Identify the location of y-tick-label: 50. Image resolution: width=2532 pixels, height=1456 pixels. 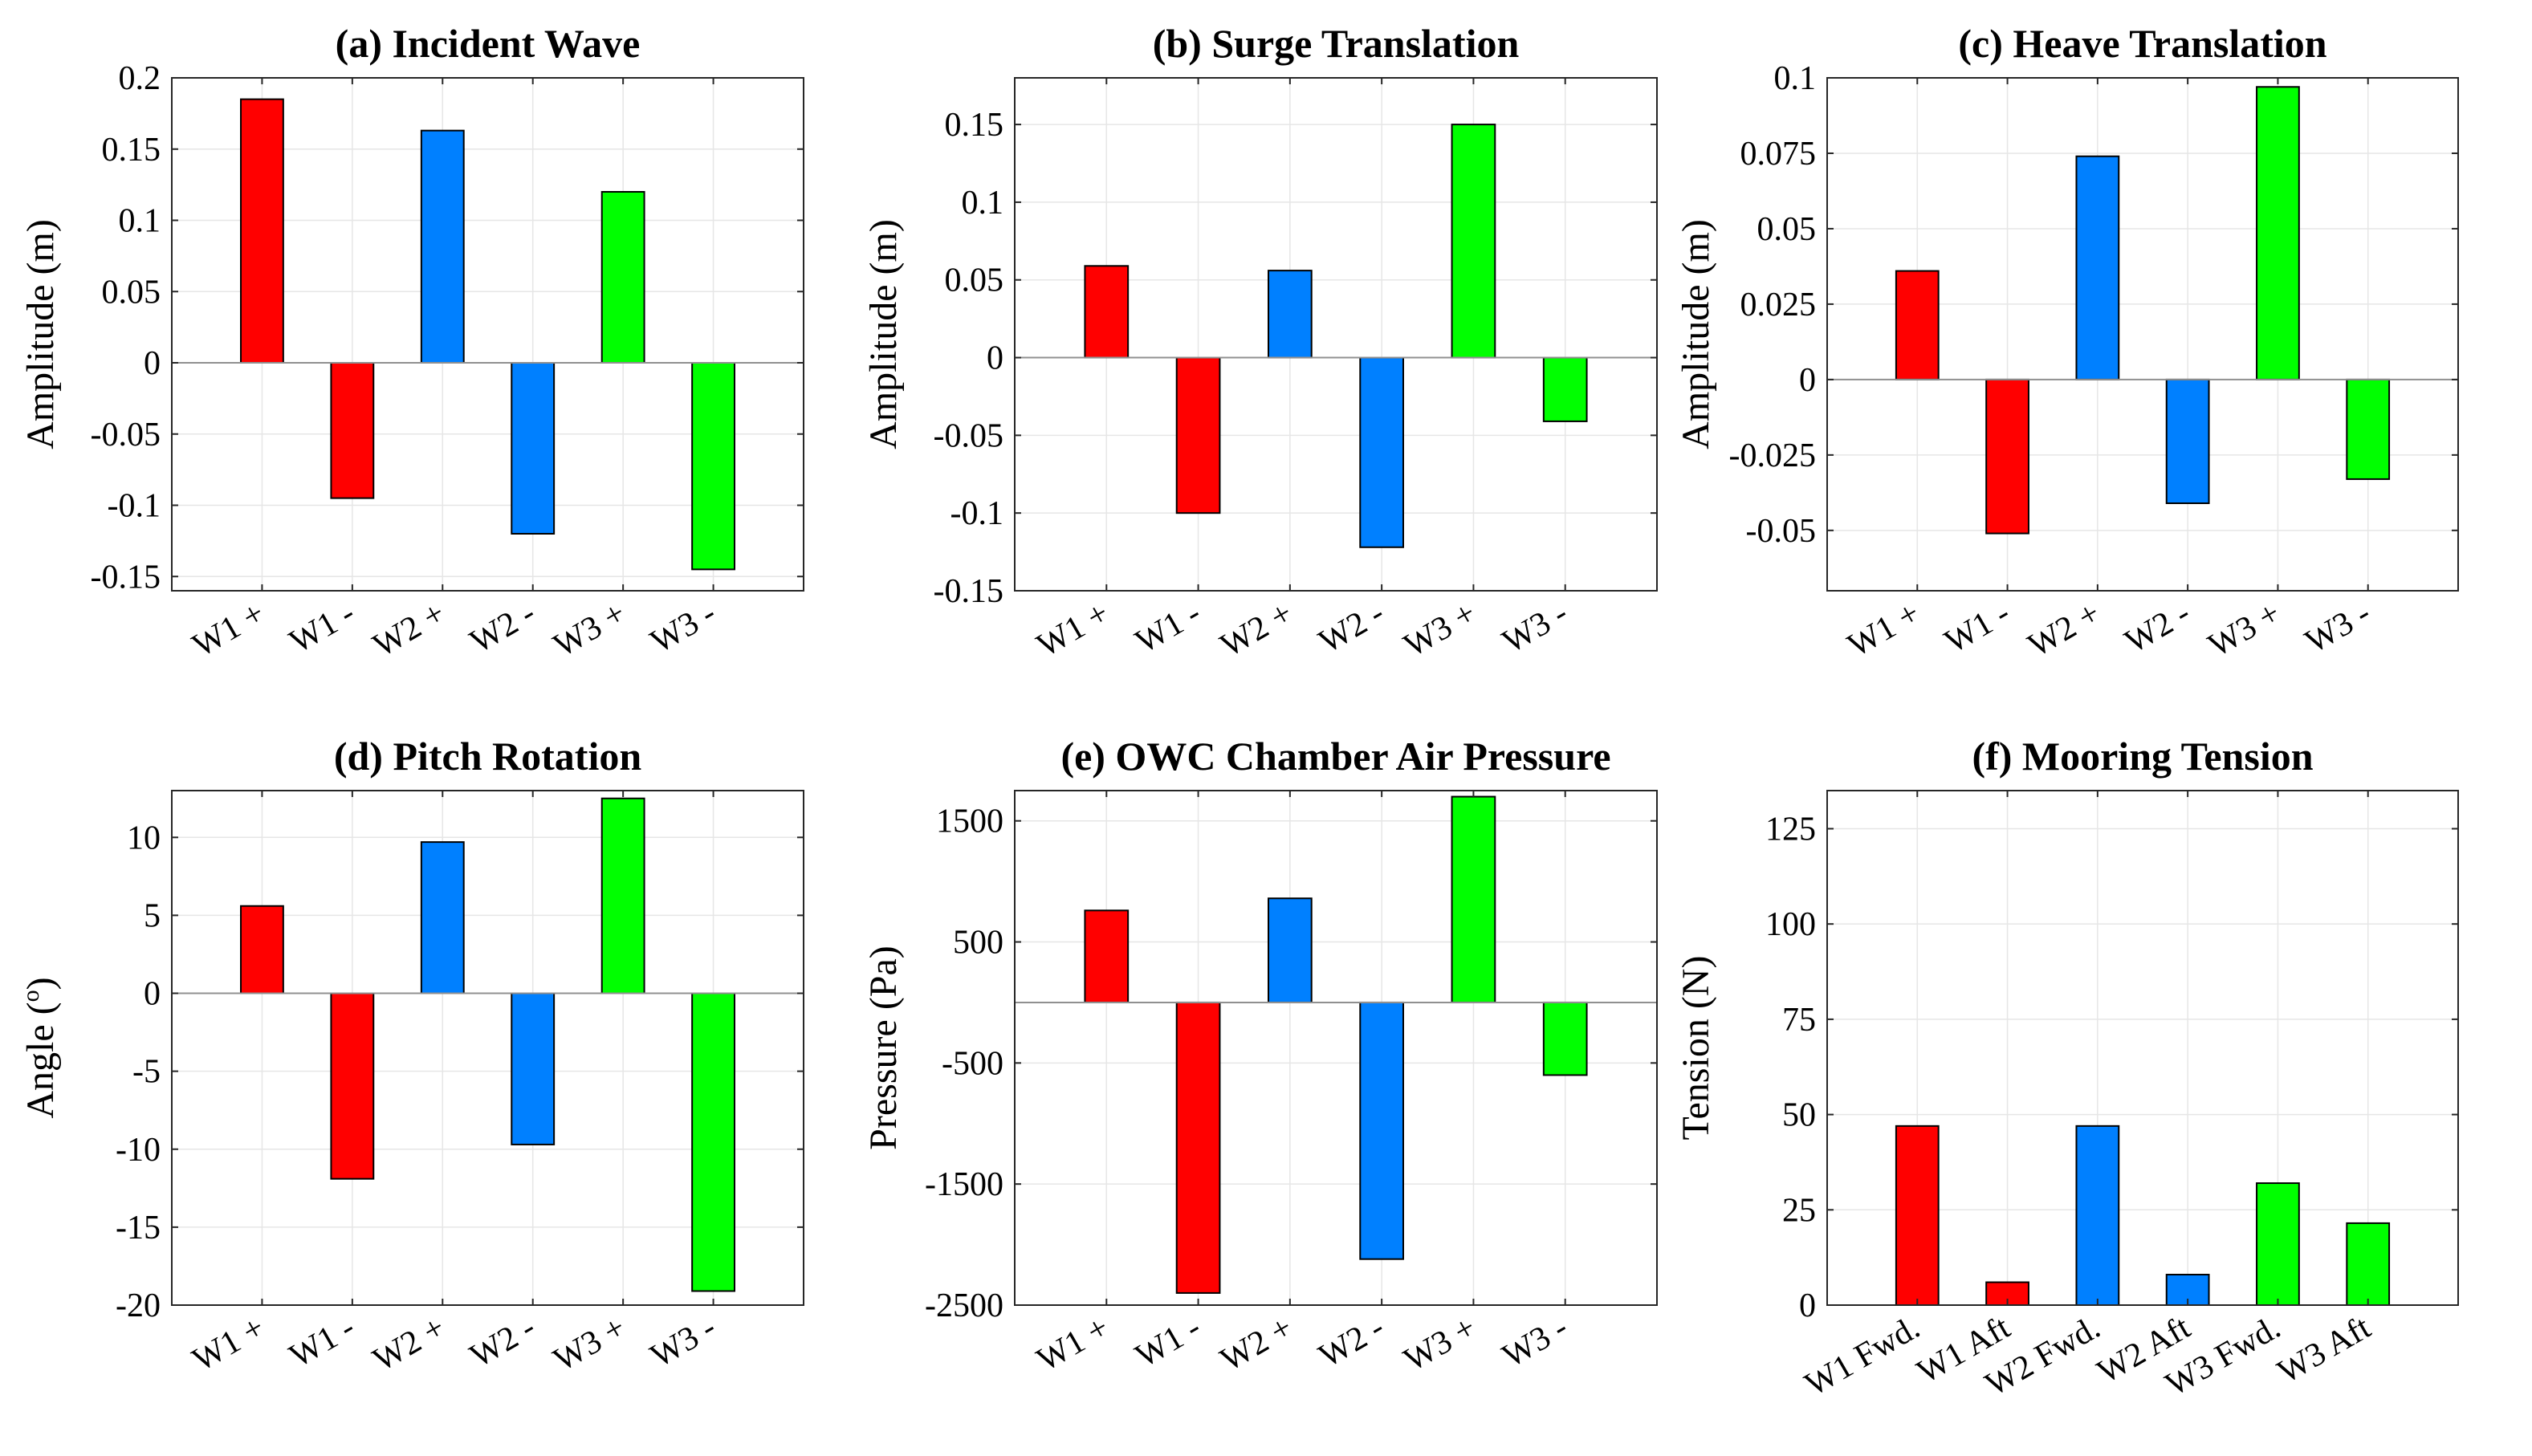
(1799, 1115).